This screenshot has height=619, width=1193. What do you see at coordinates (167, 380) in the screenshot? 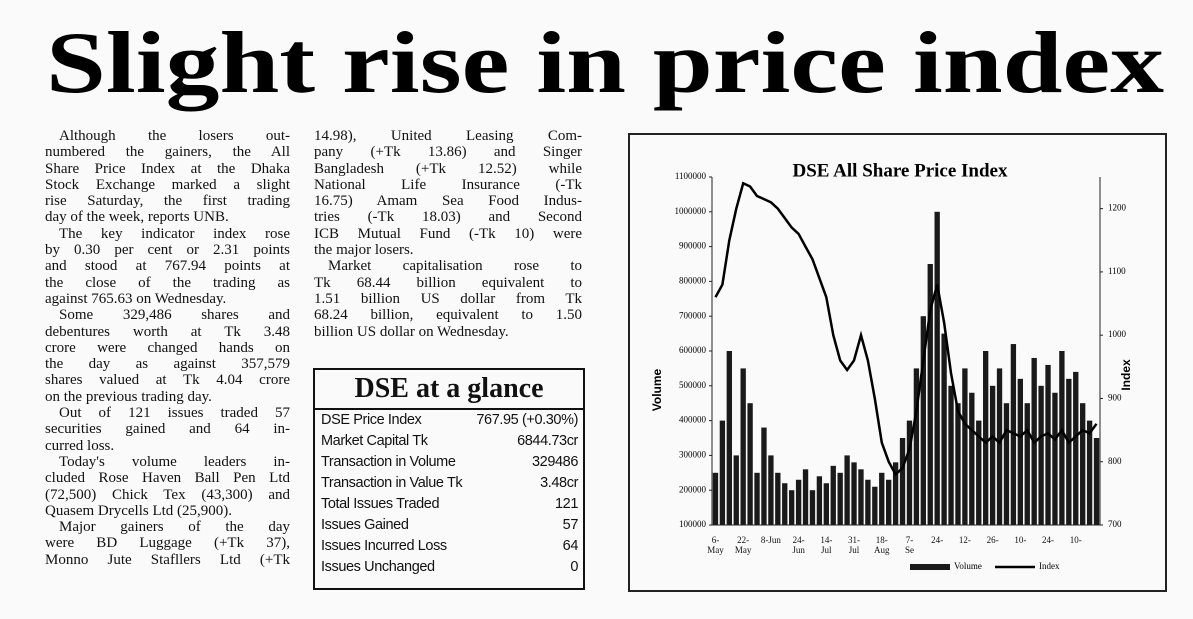
I see `text-line: shares valued at Tk 4.04 crore` at bounding box center [167, 380].